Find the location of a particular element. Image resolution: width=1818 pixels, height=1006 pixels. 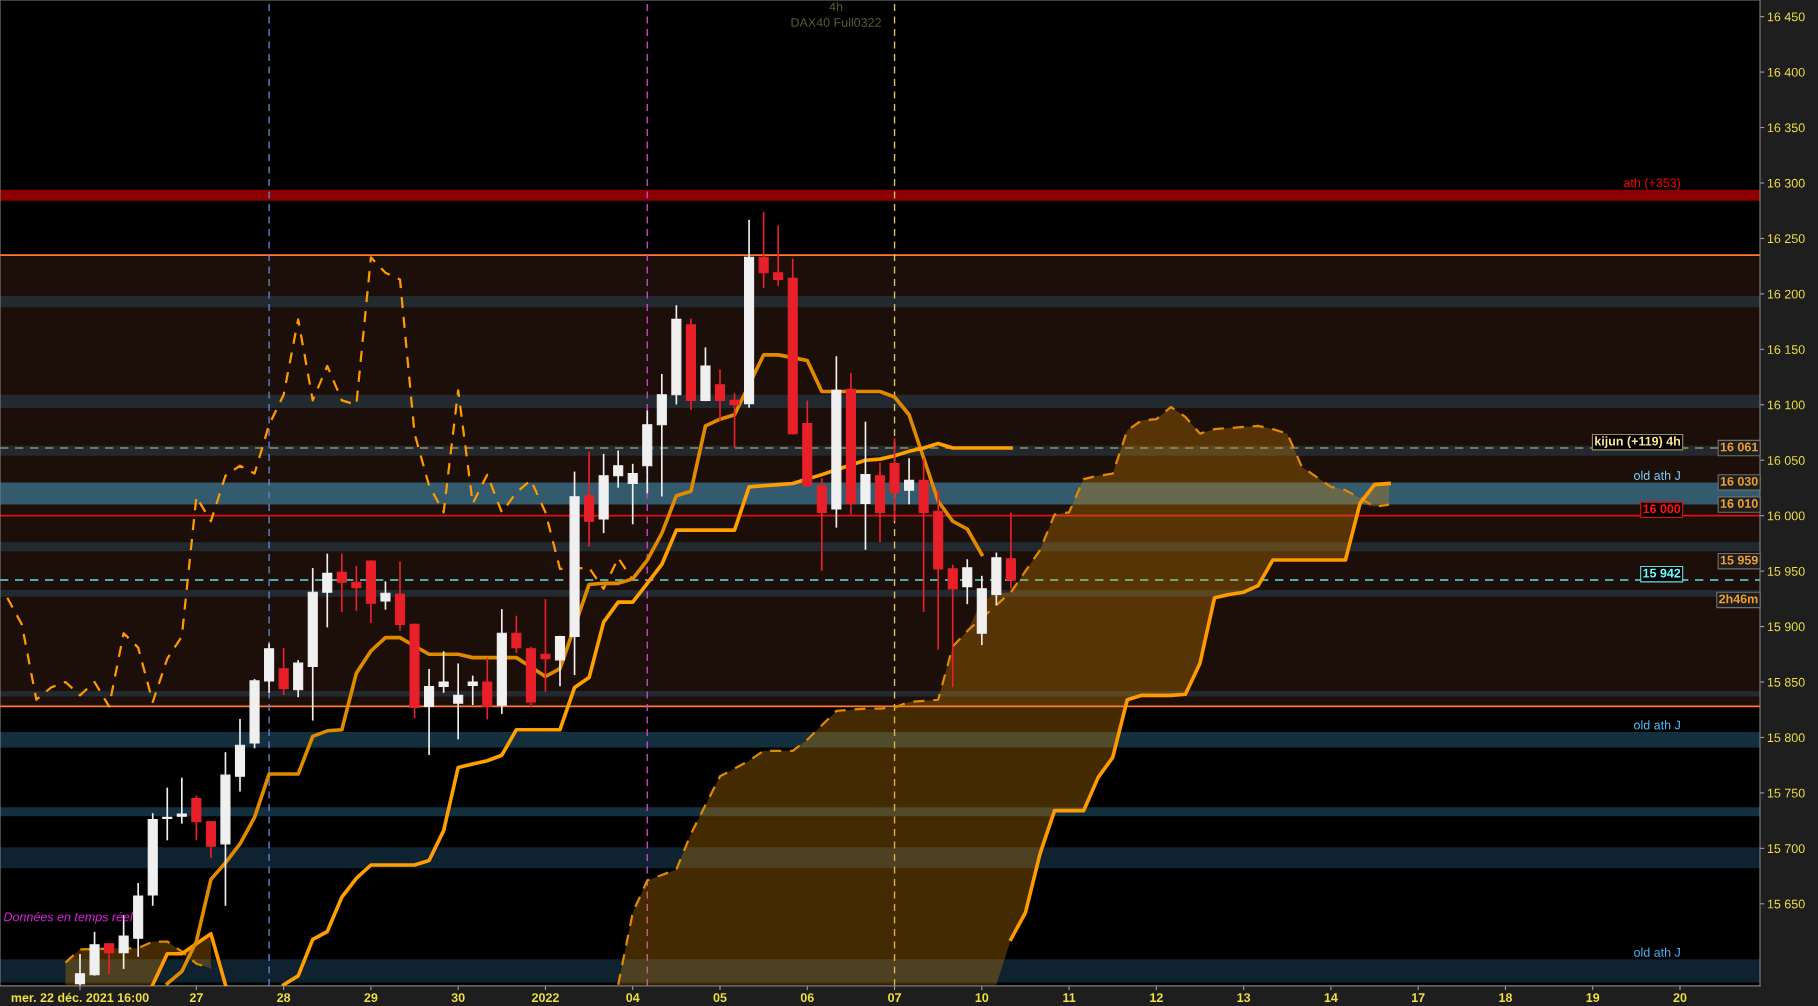

y-tick-label: 16 050 is located at coordinates (1786, 460).